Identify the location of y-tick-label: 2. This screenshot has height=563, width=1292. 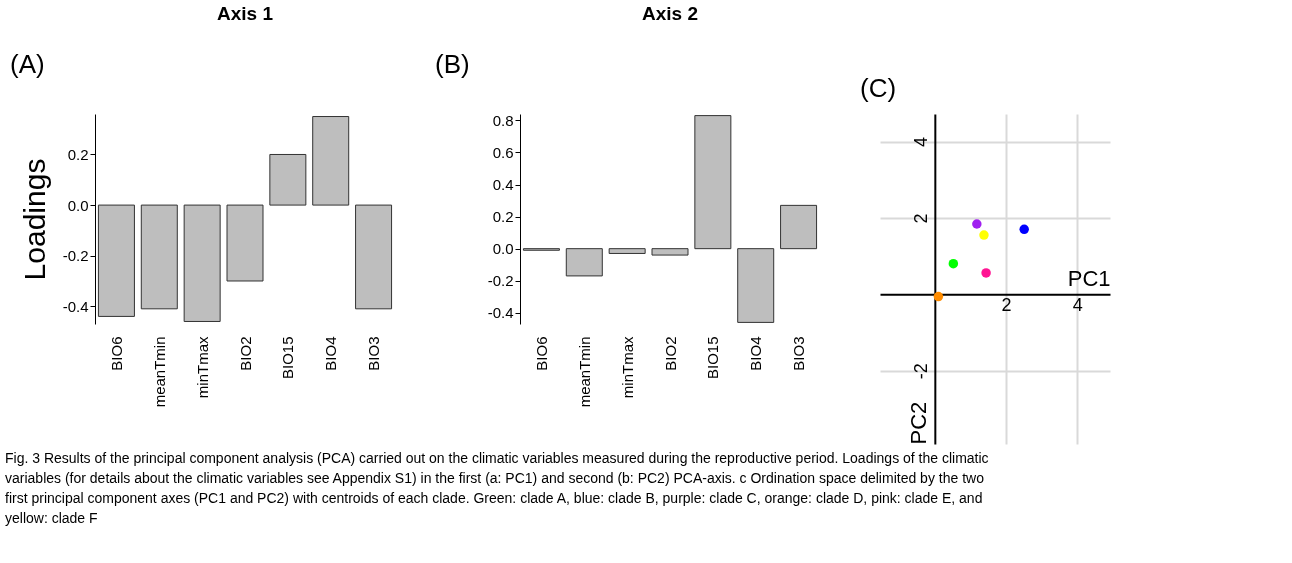
(921, 218).